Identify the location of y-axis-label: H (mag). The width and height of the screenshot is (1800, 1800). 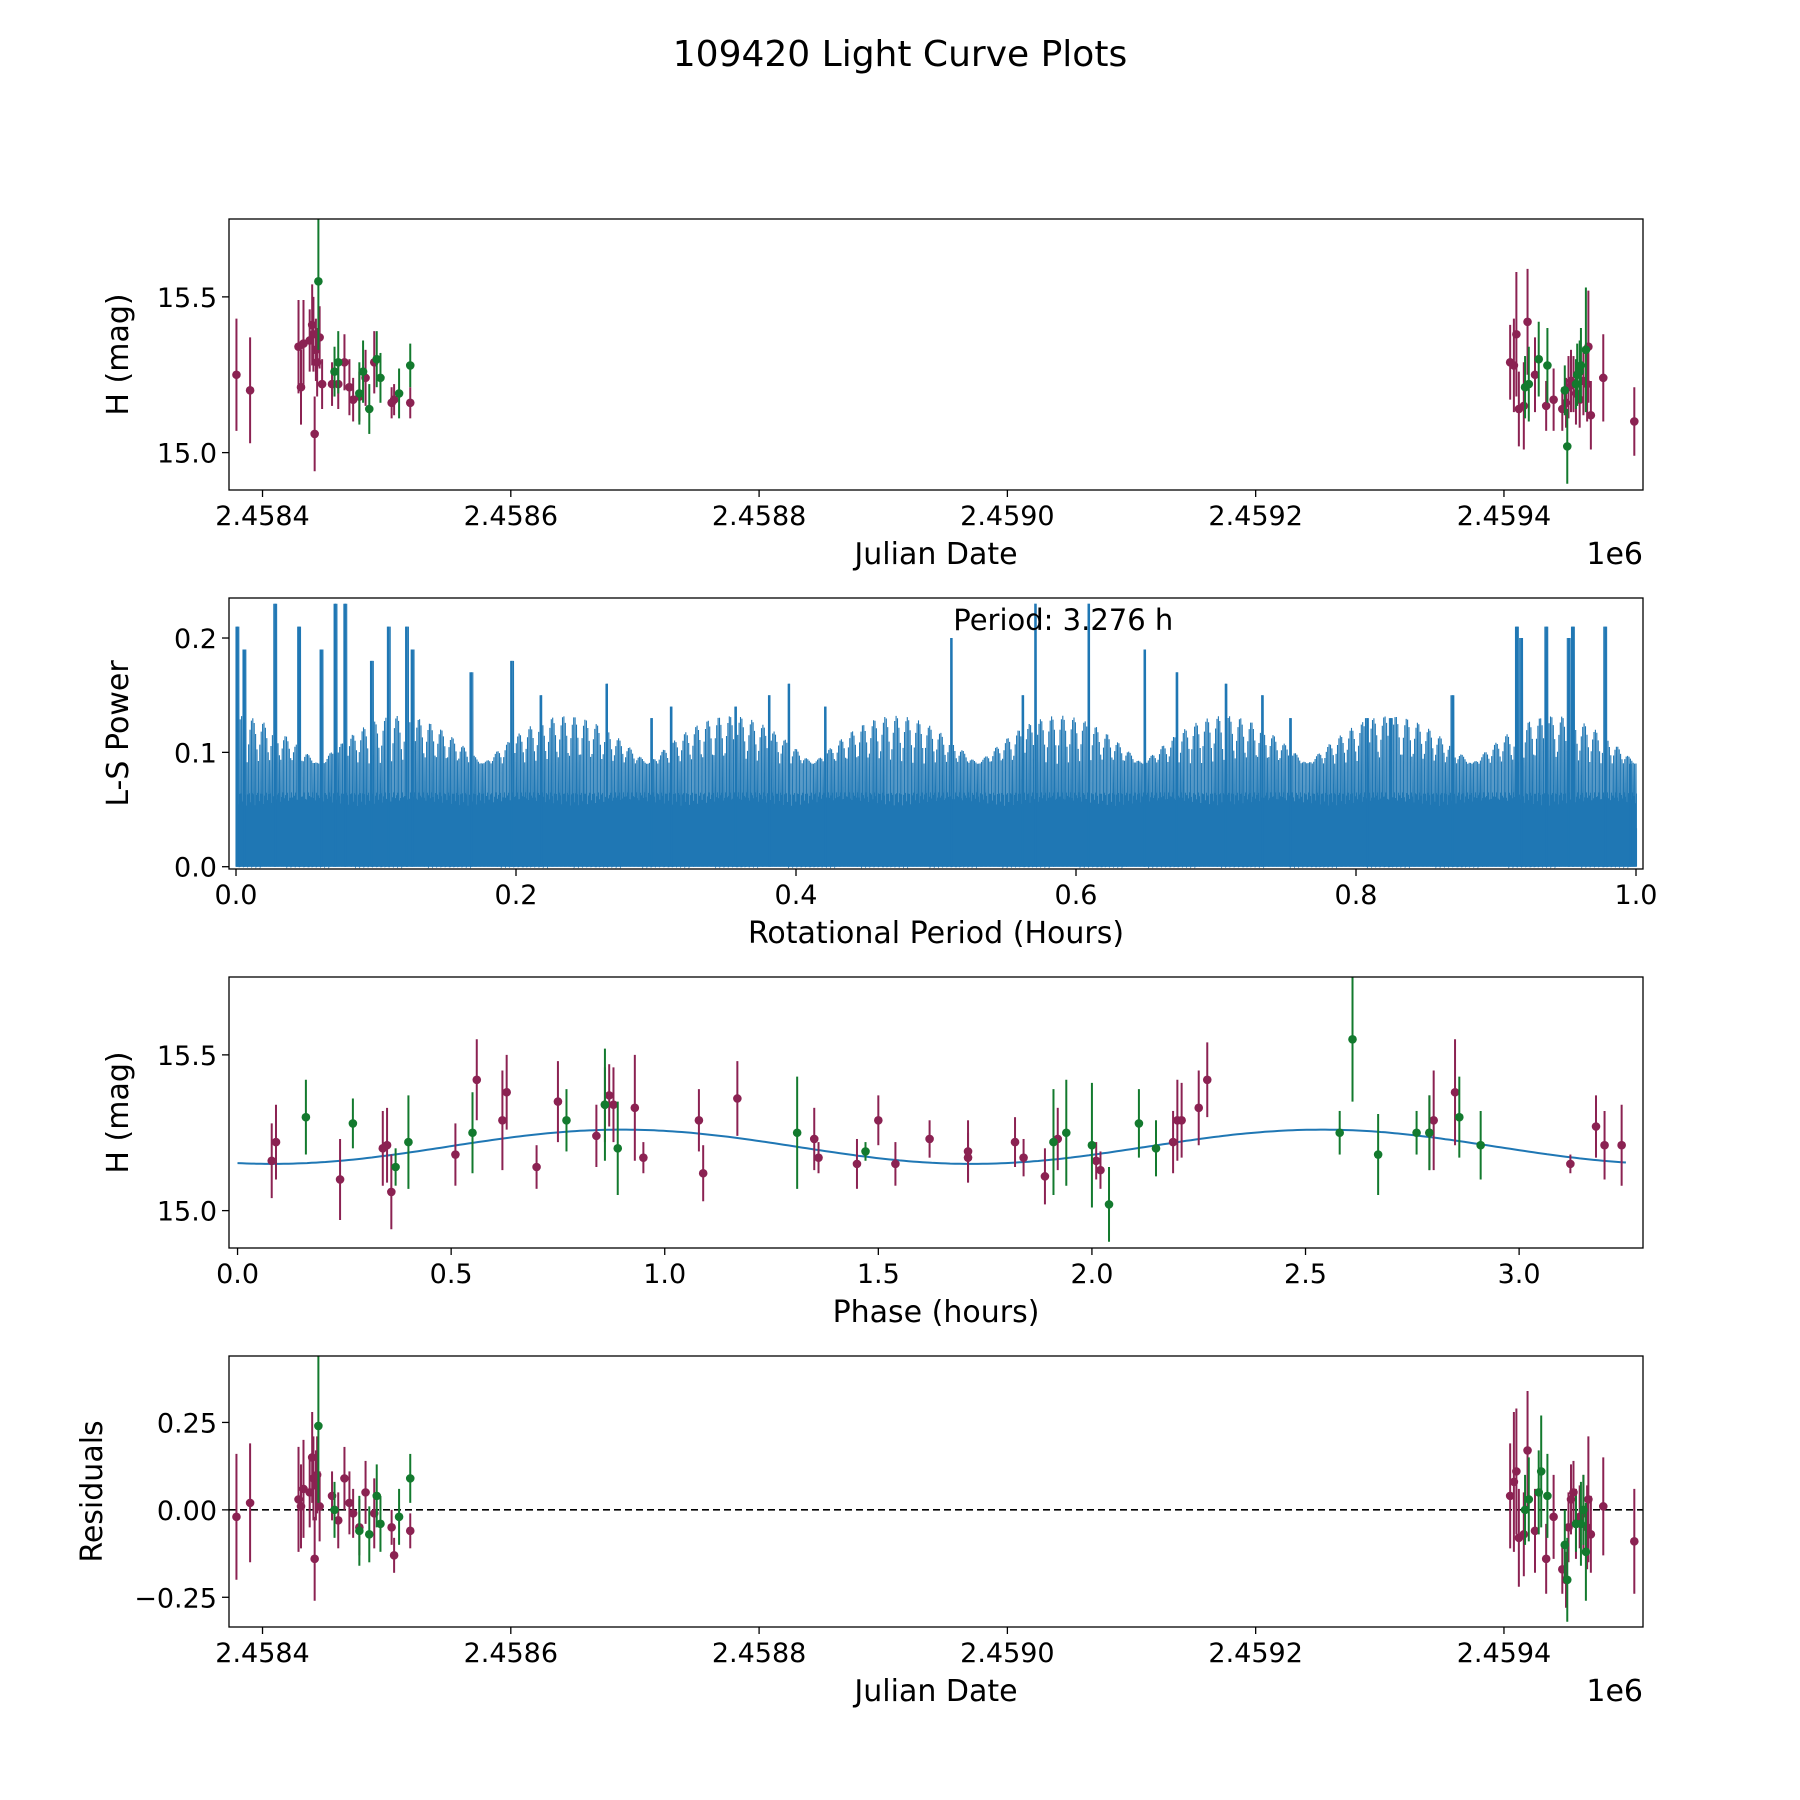
(118, 354).